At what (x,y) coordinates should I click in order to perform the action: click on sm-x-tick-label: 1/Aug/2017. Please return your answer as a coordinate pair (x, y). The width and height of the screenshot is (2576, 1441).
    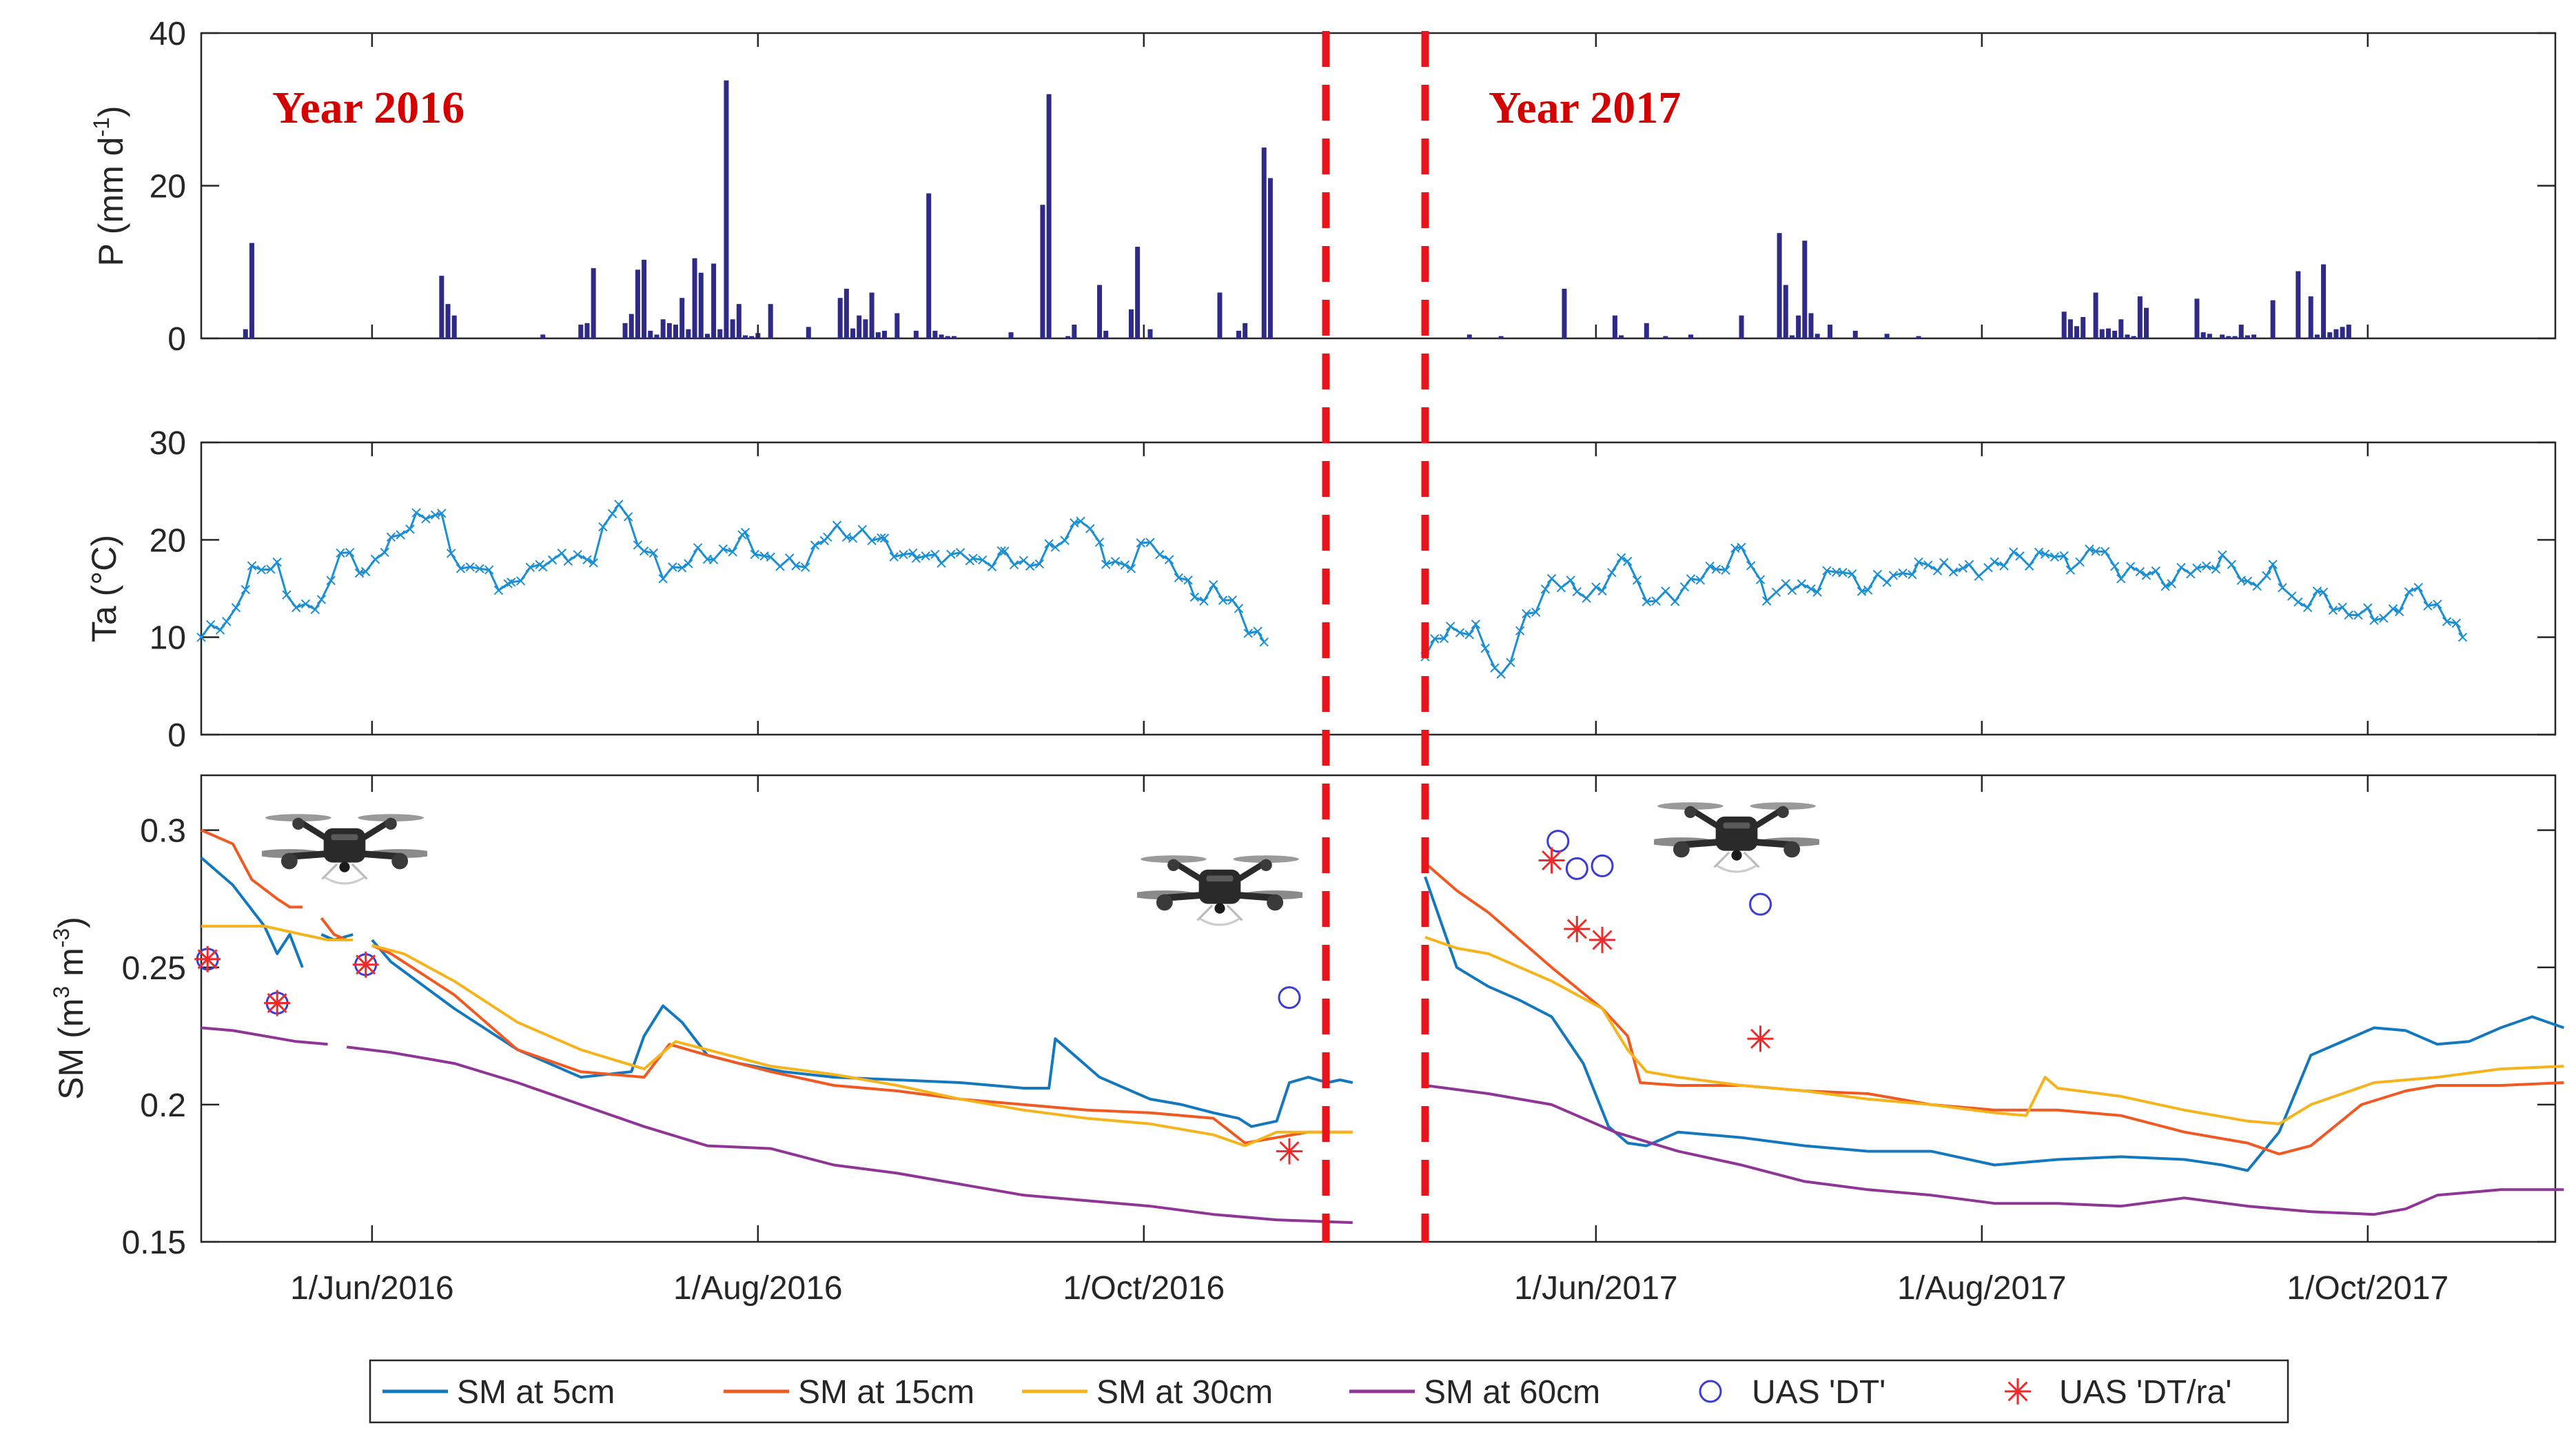
    Looking at the image, I should click on (1982, 1288).